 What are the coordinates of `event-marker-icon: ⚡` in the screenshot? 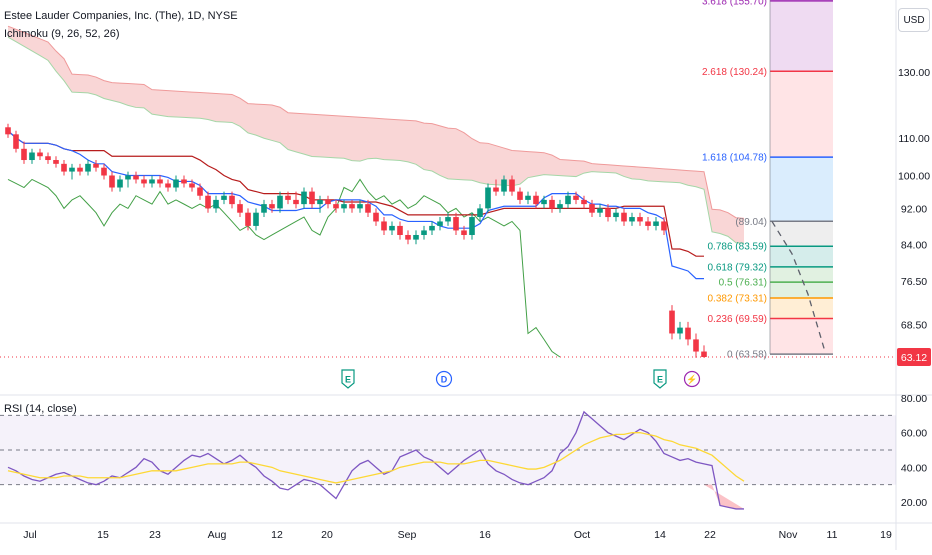 It's located at (692, 379).